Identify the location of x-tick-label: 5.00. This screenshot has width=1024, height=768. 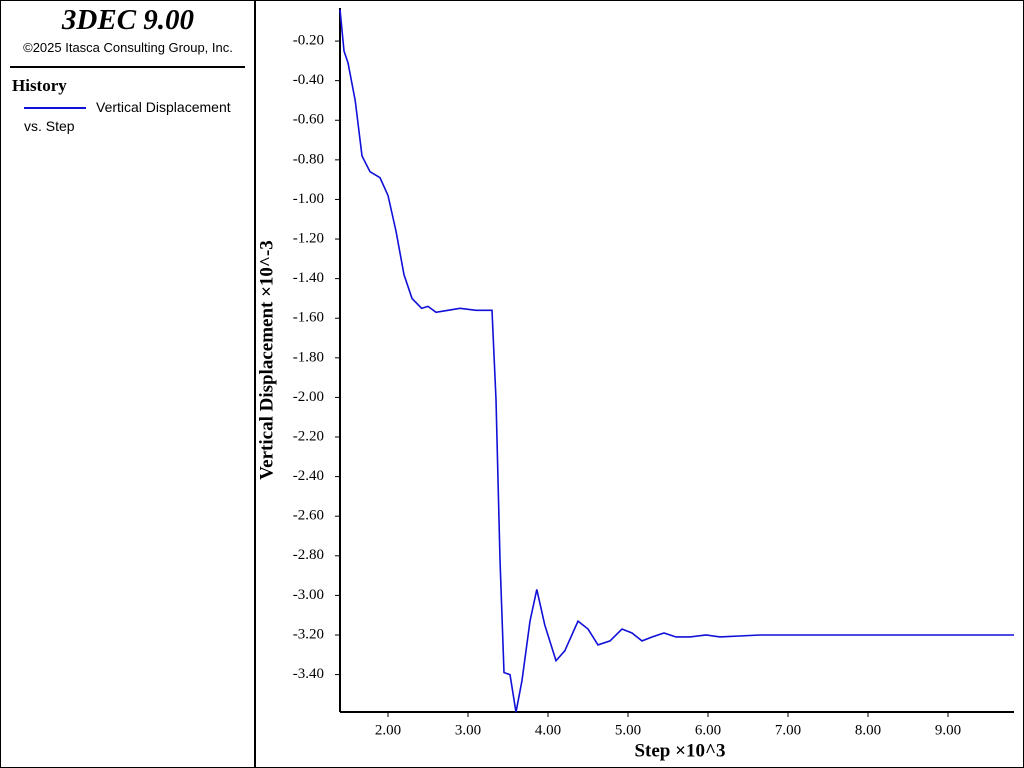
(628, 730).